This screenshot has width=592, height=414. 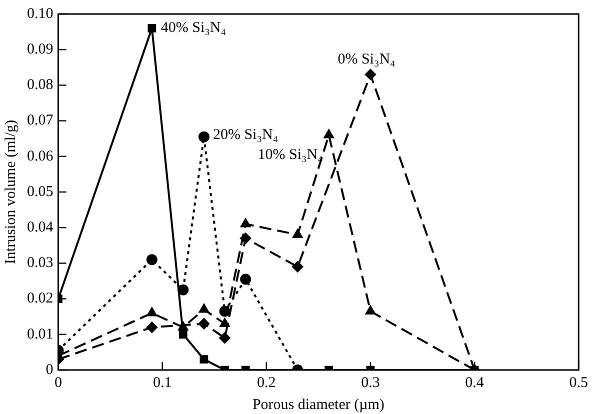 What do you see at coordinates (318, 404) in the screenshot?
I see `x-axis-title: Porous diameter (µm)` at bounding box center [318, 404].